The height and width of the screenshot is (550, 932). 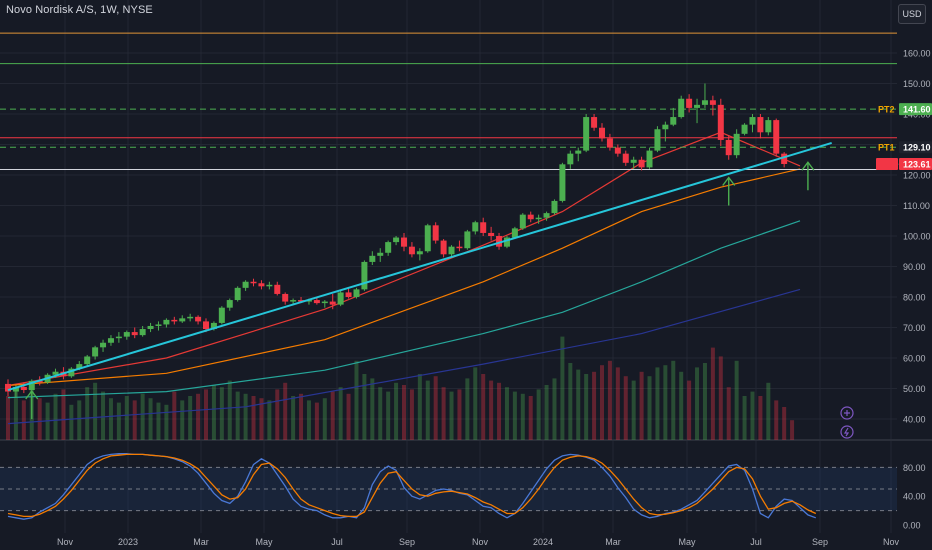 I want to click on symbol-title: Novo Nordisk A/S, 1W, NYSE, so click(x=79, y=10).